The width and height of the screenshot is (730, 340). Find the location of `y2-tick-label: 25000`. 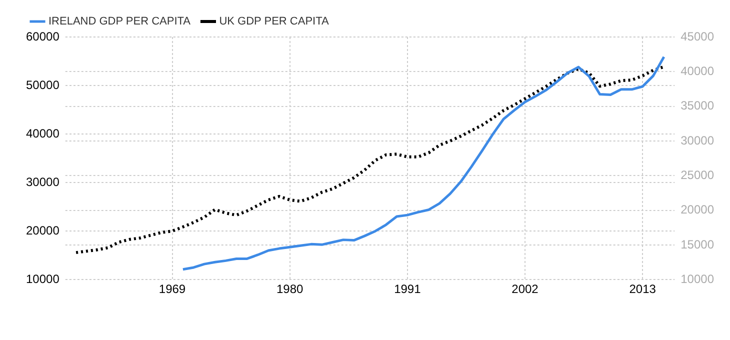

y2-tick-label: 25000 is located at coordinates (697, 175).